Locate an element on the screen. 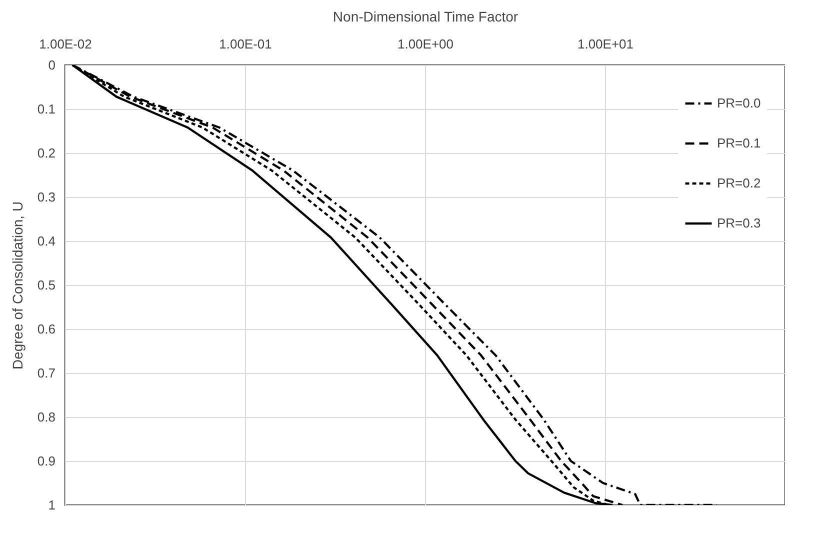 The width and height of the screenshot is (833, 544). y-tick-label: 0.6 is located at coordinates (46, 329).